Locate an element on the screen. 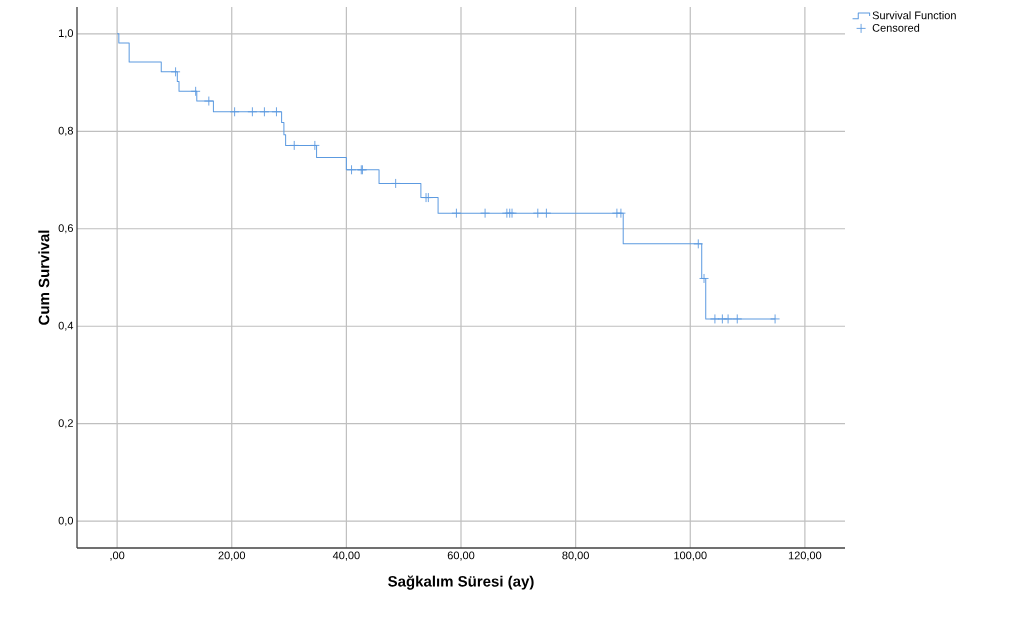 This screenshot has width=1019, height=618. y-tick-label: 0,6 is located at coordinates (65, 229).